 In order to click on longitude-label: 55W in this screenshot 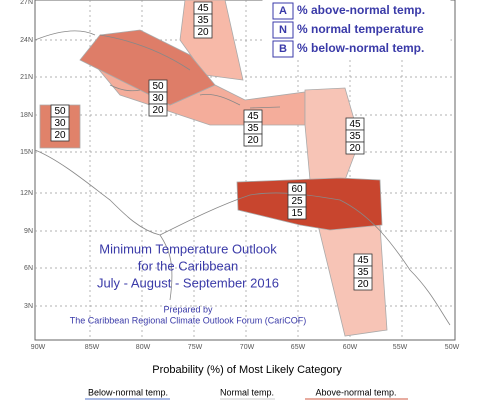, I will do `click(400, 347)`.